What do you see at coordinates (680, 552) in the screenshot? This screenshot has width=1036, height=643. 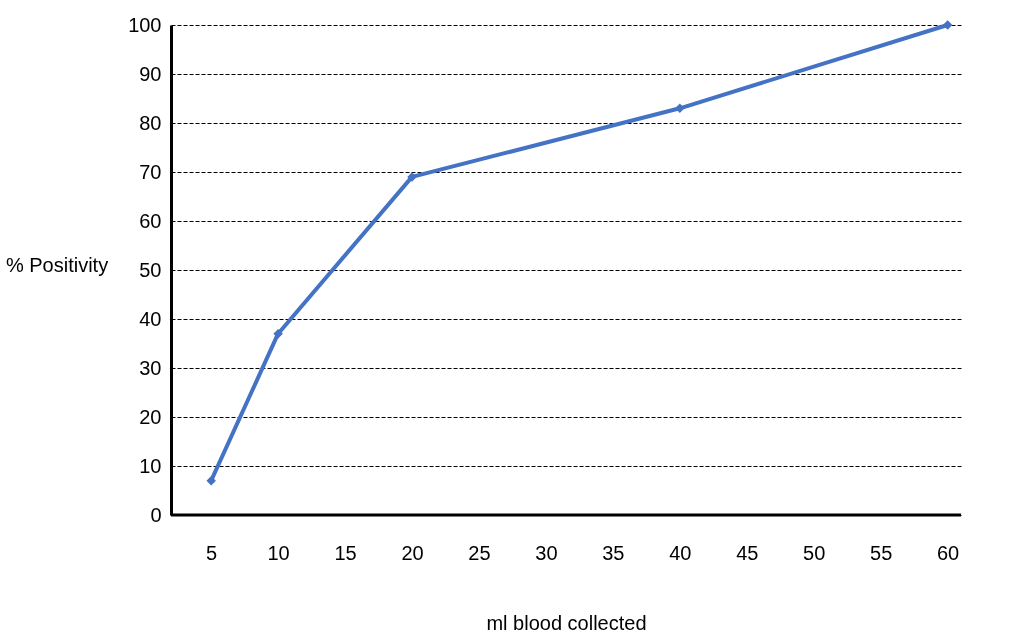 I see `x-tick-label: 40` at bounding box center [680, 552].